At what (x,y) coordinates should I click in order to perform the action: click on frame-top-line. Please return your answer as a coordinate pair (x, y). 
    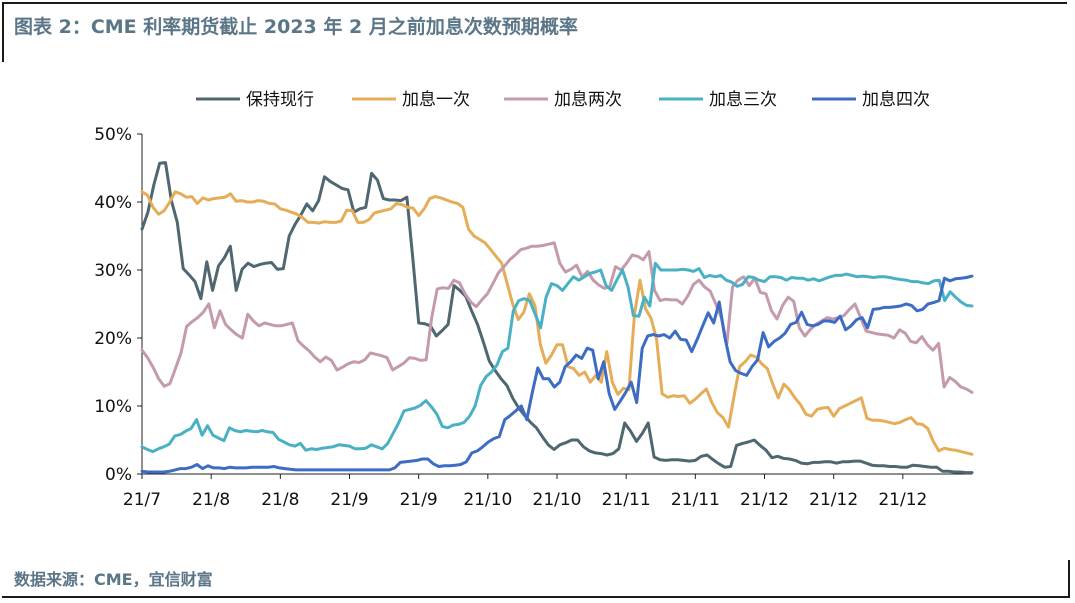
    Looking at the image, I should click on (534, 3).